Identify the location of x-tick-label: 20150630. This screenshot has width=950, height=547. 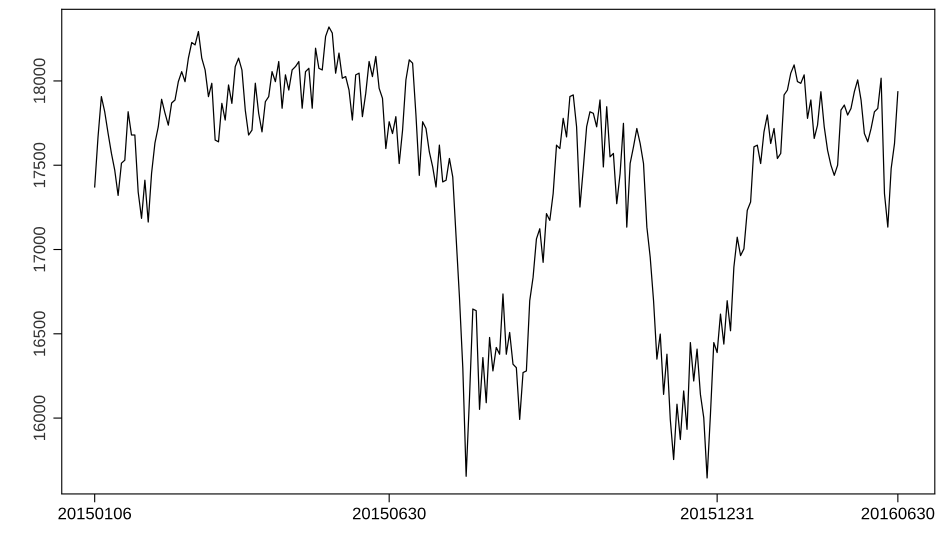
(389, 514).